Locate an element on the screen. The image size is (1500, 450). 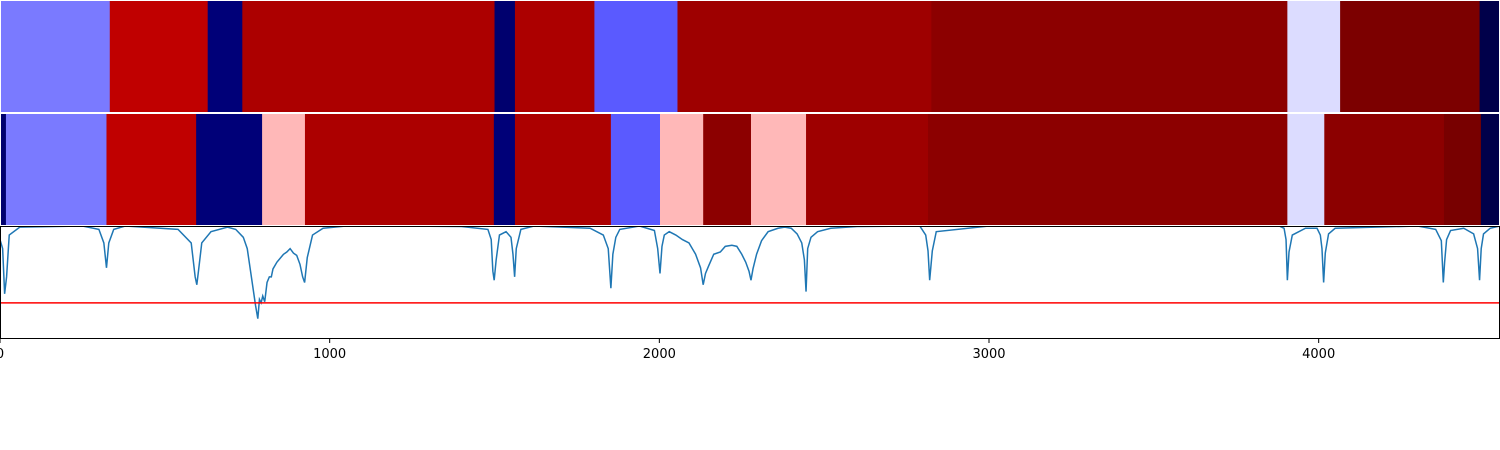
x-axis: 0 1000 2000 3000 4000 is located at coordinates (667, 350).